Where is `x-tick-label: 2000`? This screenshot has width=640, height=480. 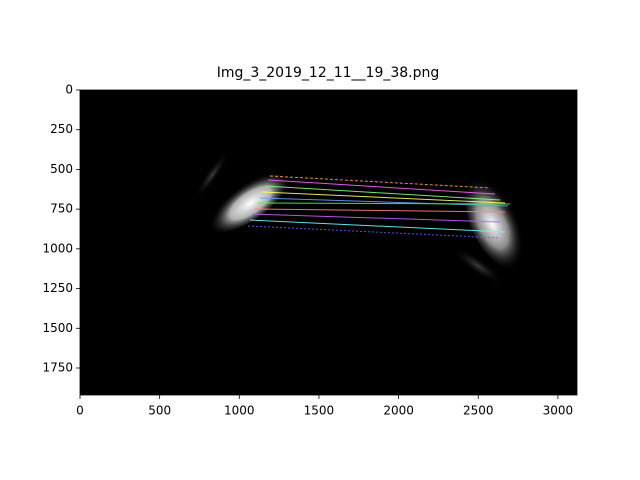 x-tick-label: 2000 is located at coordinates (398, 411).